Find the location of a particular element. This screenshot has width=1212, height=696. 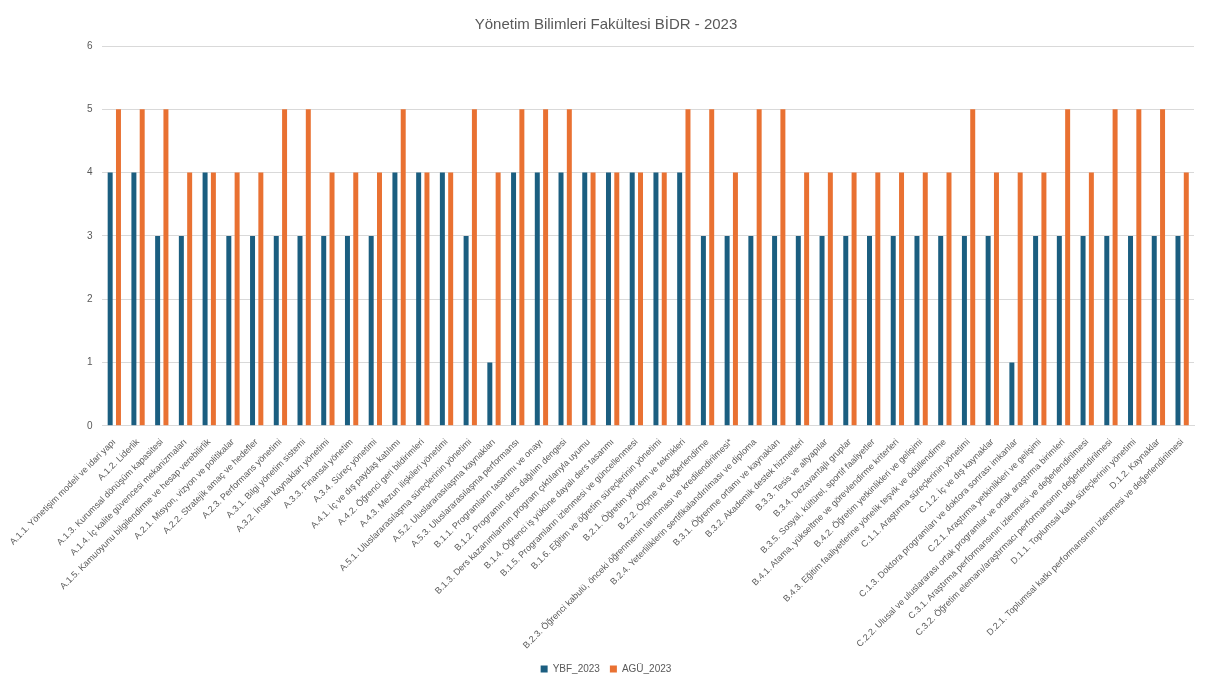

y-tick-label: 5 is located at coordinates (89, 109).